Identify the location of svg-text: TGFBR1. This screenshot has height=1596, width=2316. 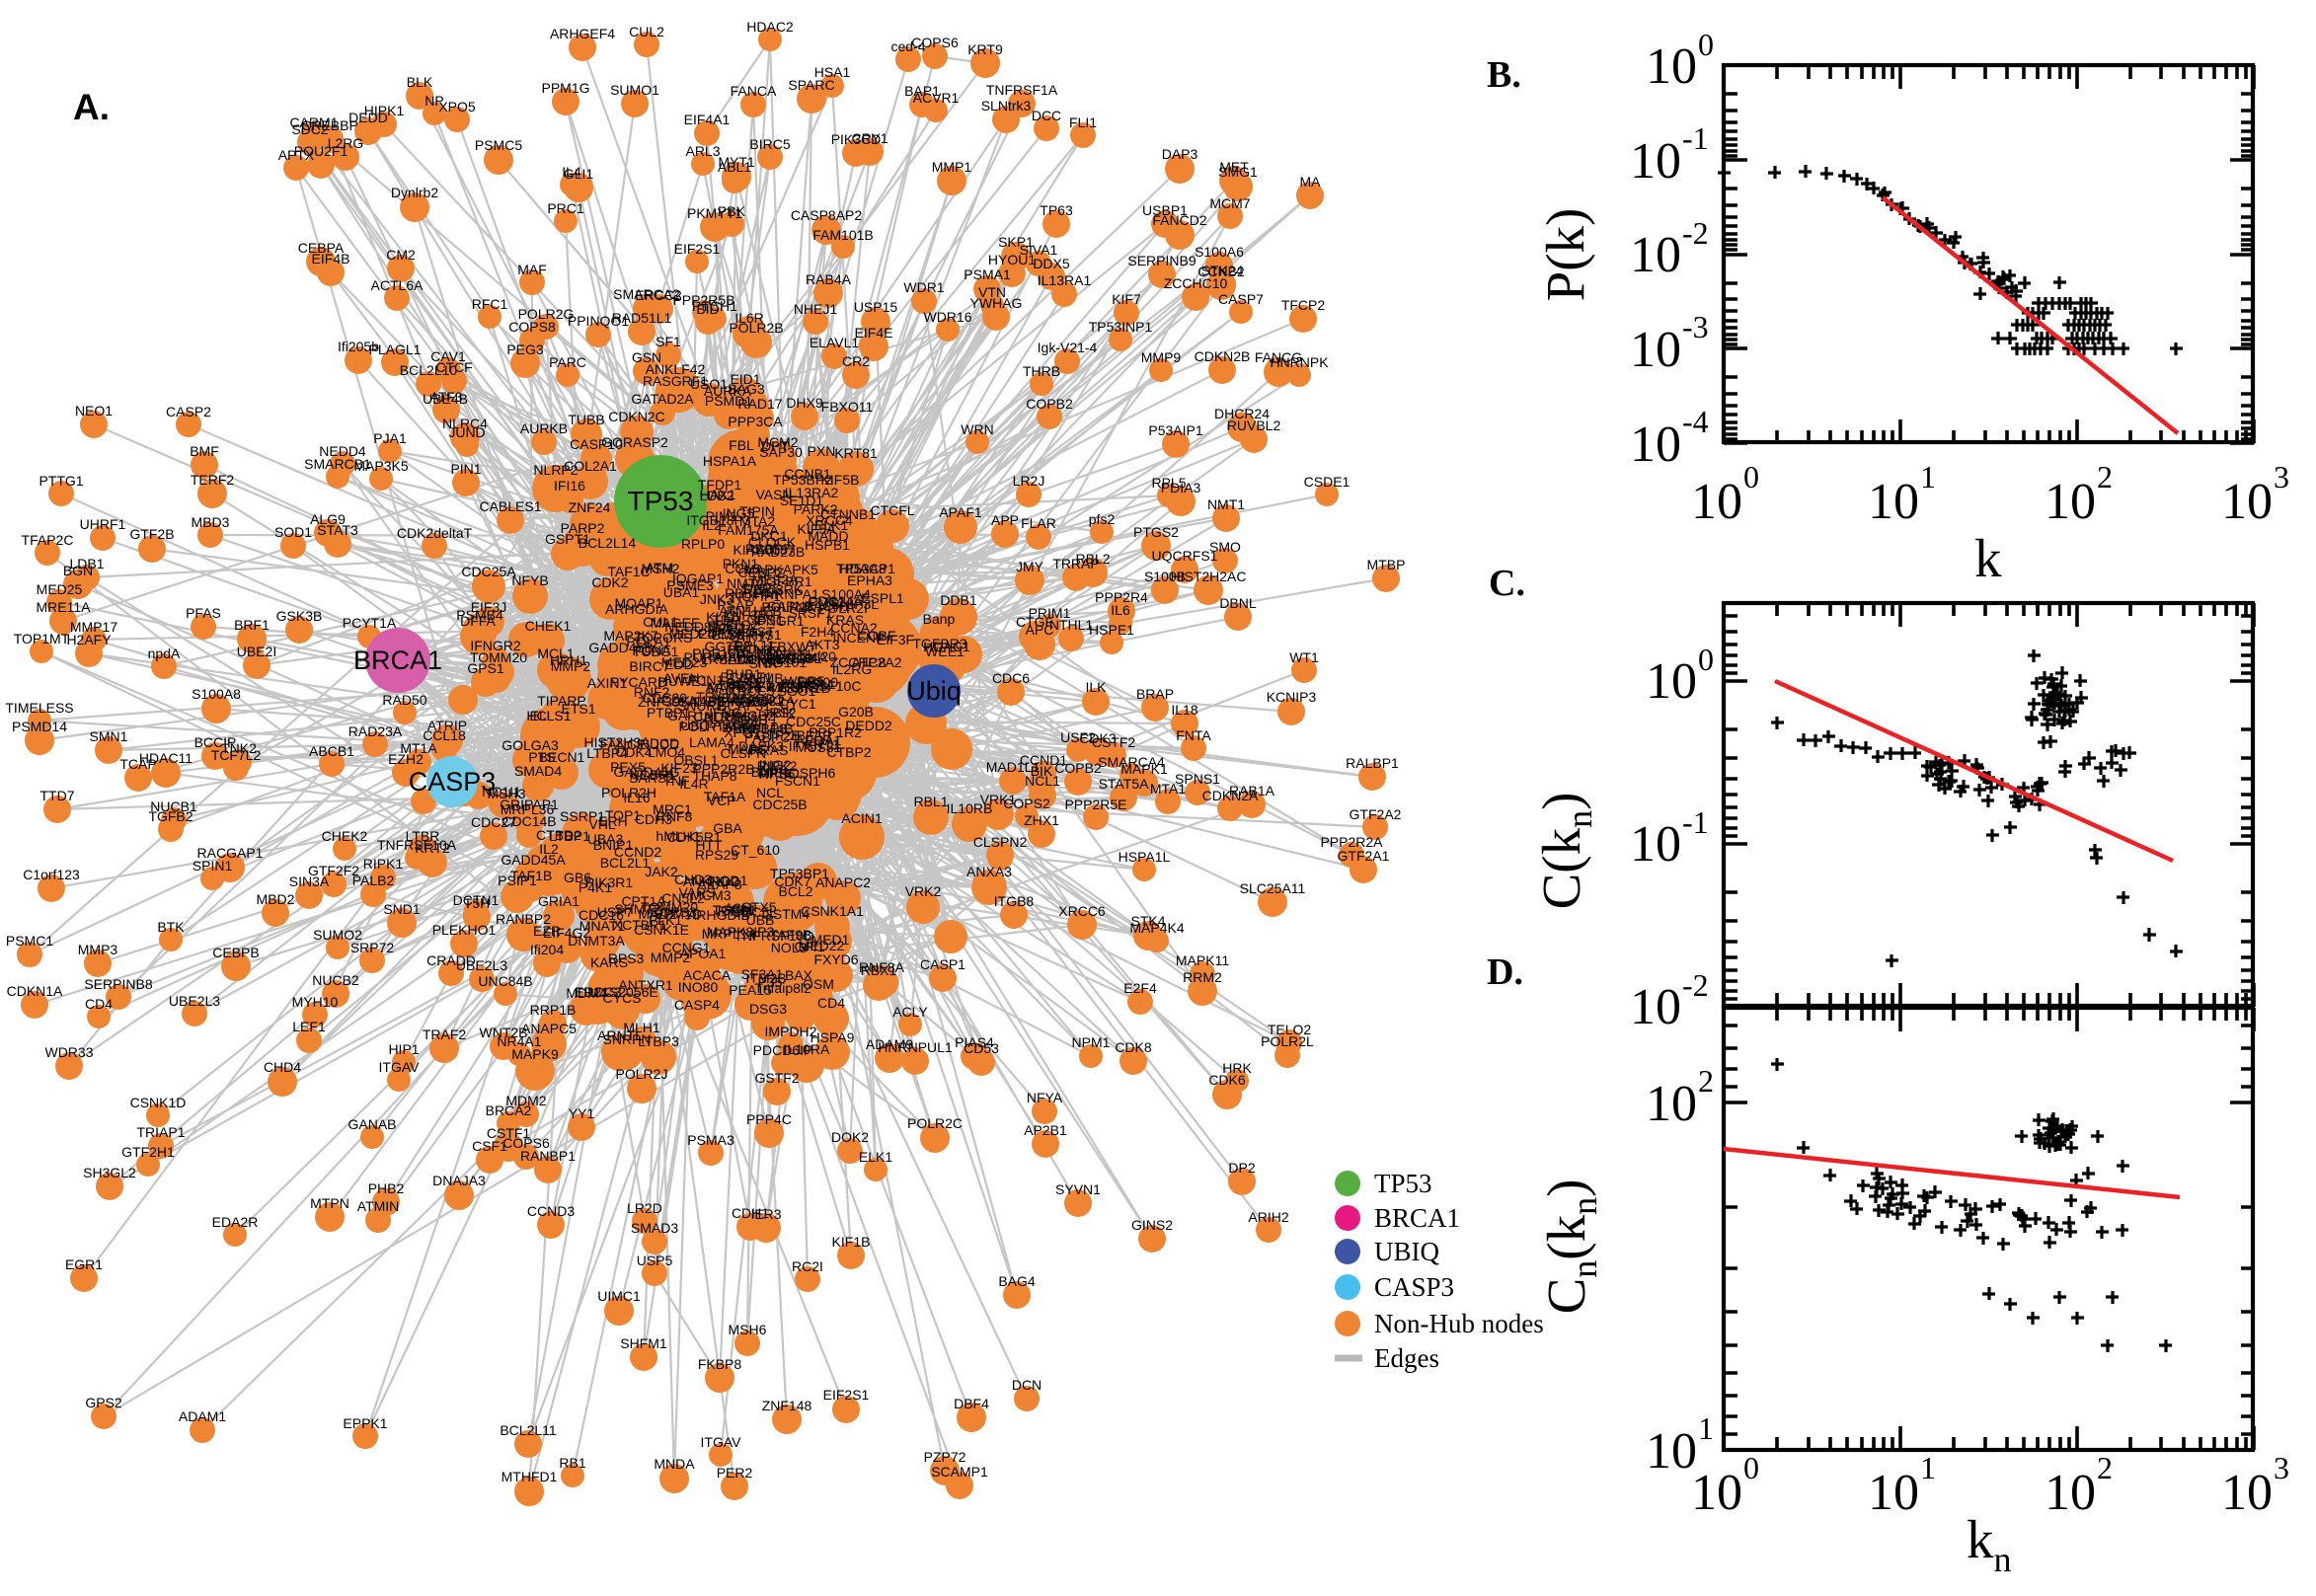
(784, 581).